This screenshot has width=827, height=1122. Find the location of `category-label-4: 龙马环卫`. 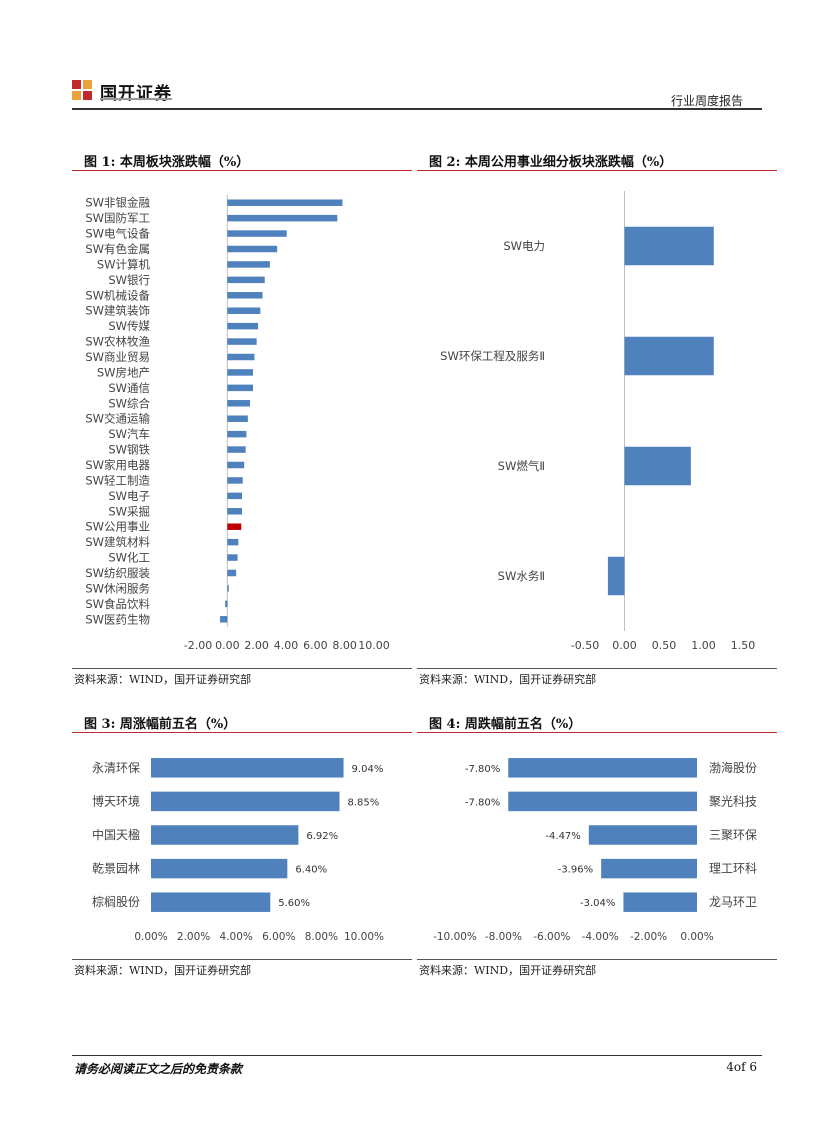

category-label-4: 龙马环卫 is located at coordinates (733, 902).